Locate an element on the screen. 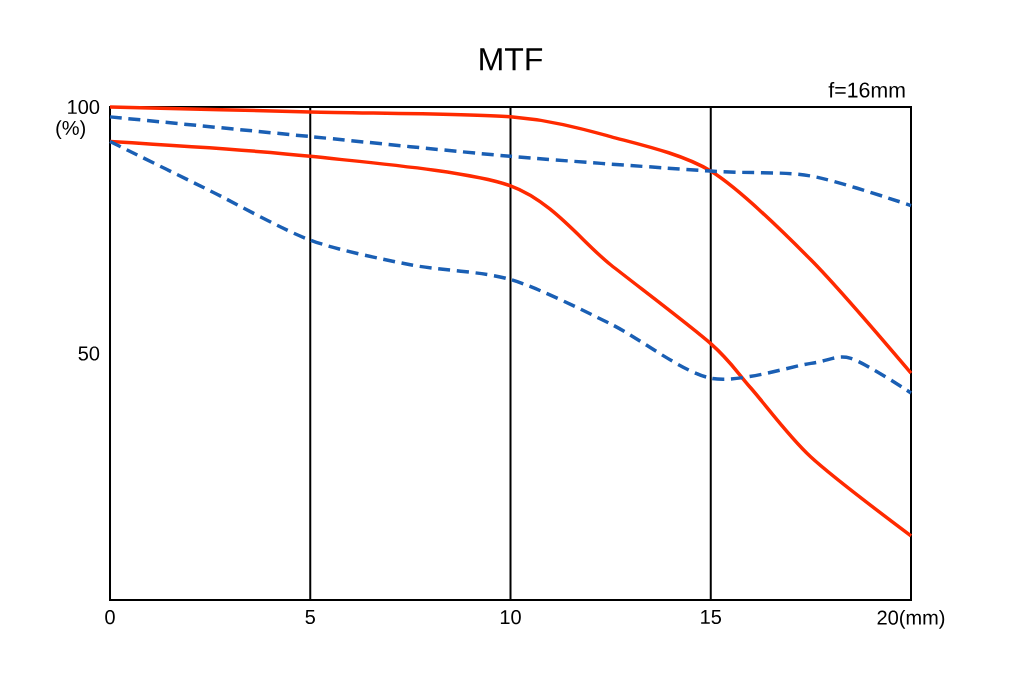 Image resolution: width=1024 pixels, height=681 pixels. x-tick-label: 0 is located at coordinates (110, 617).